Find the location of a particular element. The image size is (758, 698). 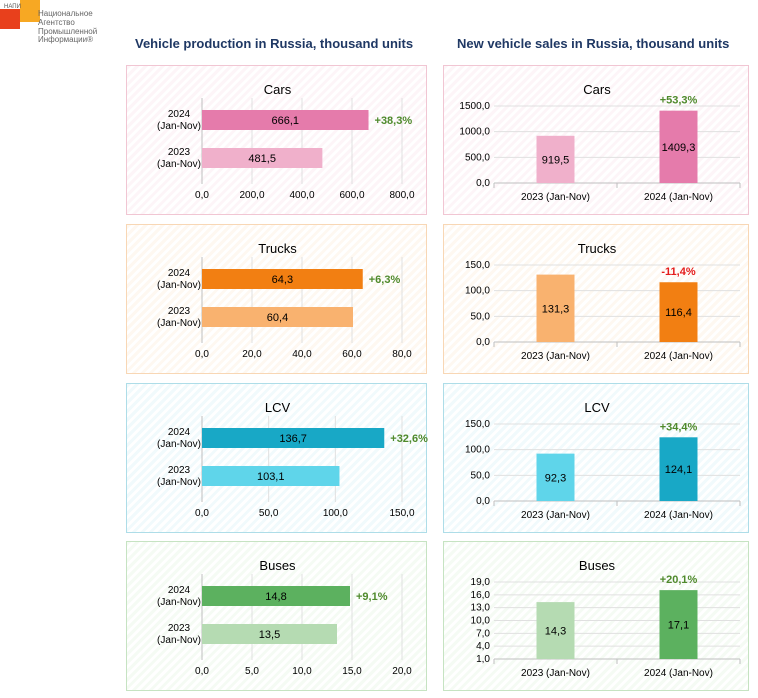

x-tick-label: 10,0 is located at coordinates (302, 671).